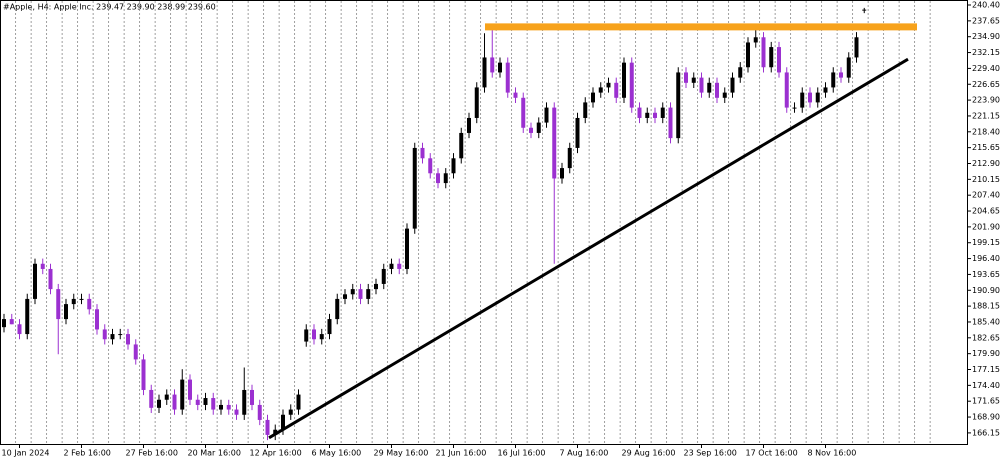 Image resolution: width=1000 pixels, height=460 pixels. What do you see at coordinates (649, 453) in the screenshot?
I see `x-tick-label: 29 Aug 16:00` at bounding box center [649, 453].